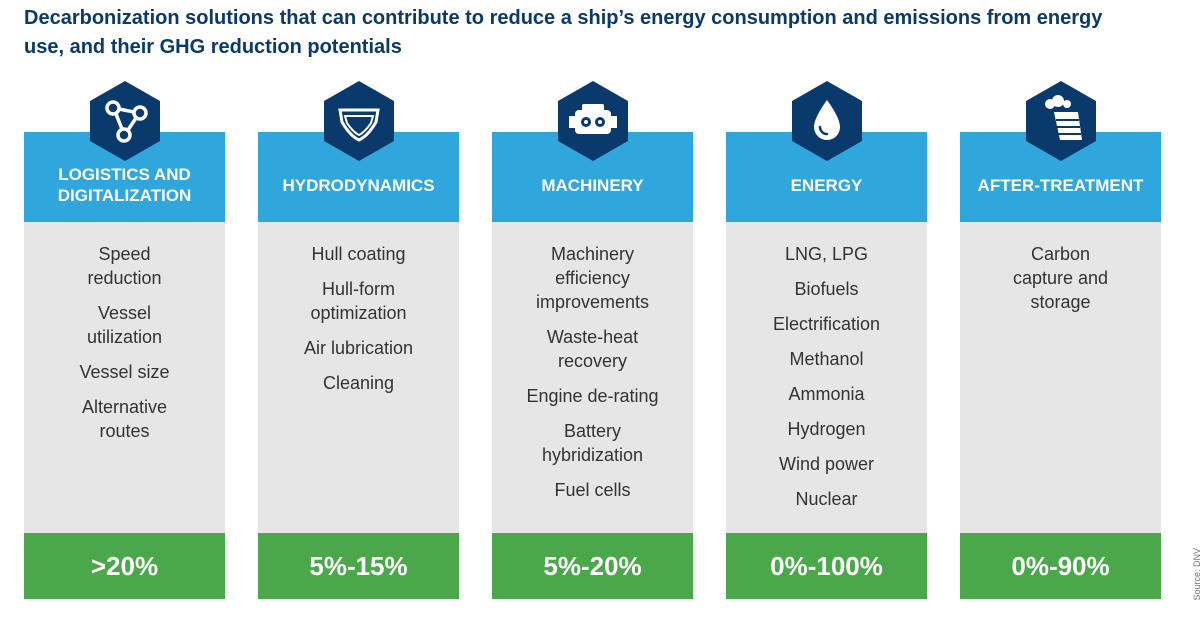 This screenshot has height=617, width=1200. I want to click on list-item: Hydrogen, so click(826, 429).